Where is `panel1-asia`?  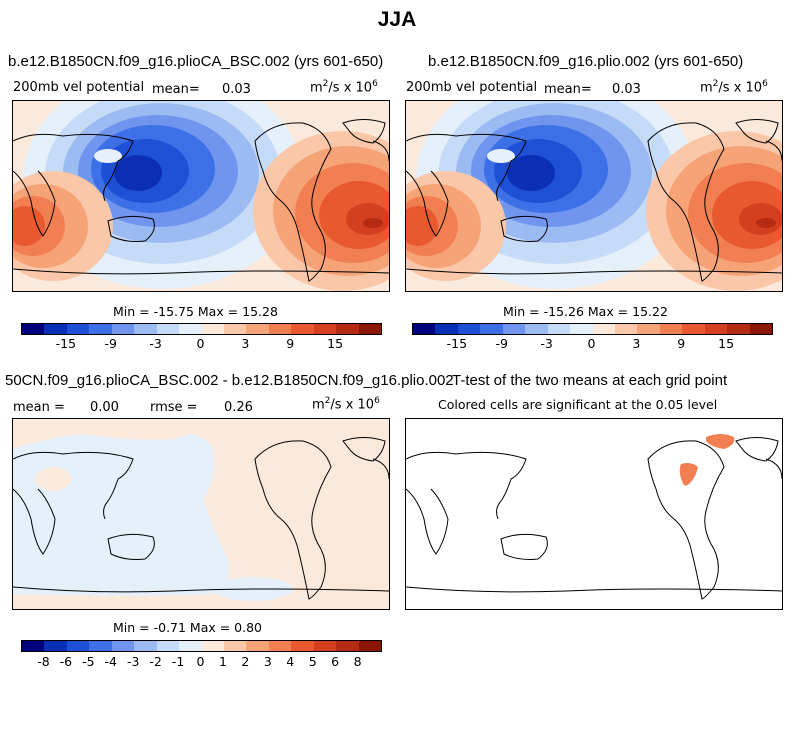 panel1-asia is located at coordinates (73, 167).